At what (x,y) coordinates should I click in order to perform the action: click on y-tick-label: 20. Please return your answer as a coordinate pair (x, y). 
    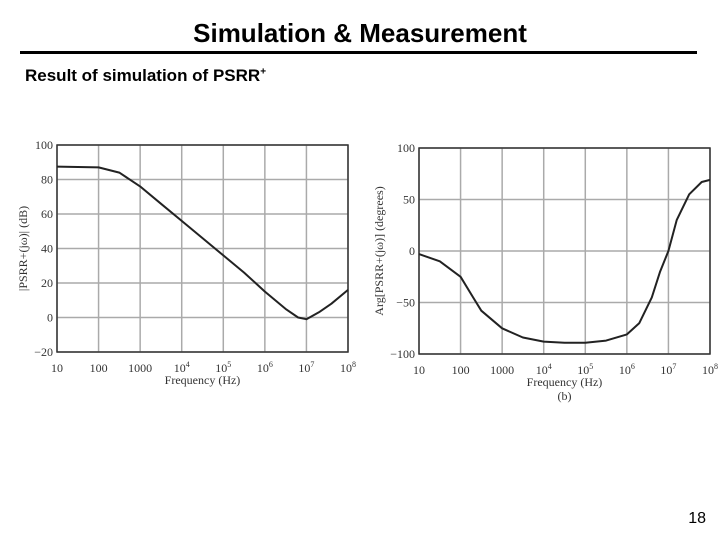
    Looking at the image, I should click on (47, 283).